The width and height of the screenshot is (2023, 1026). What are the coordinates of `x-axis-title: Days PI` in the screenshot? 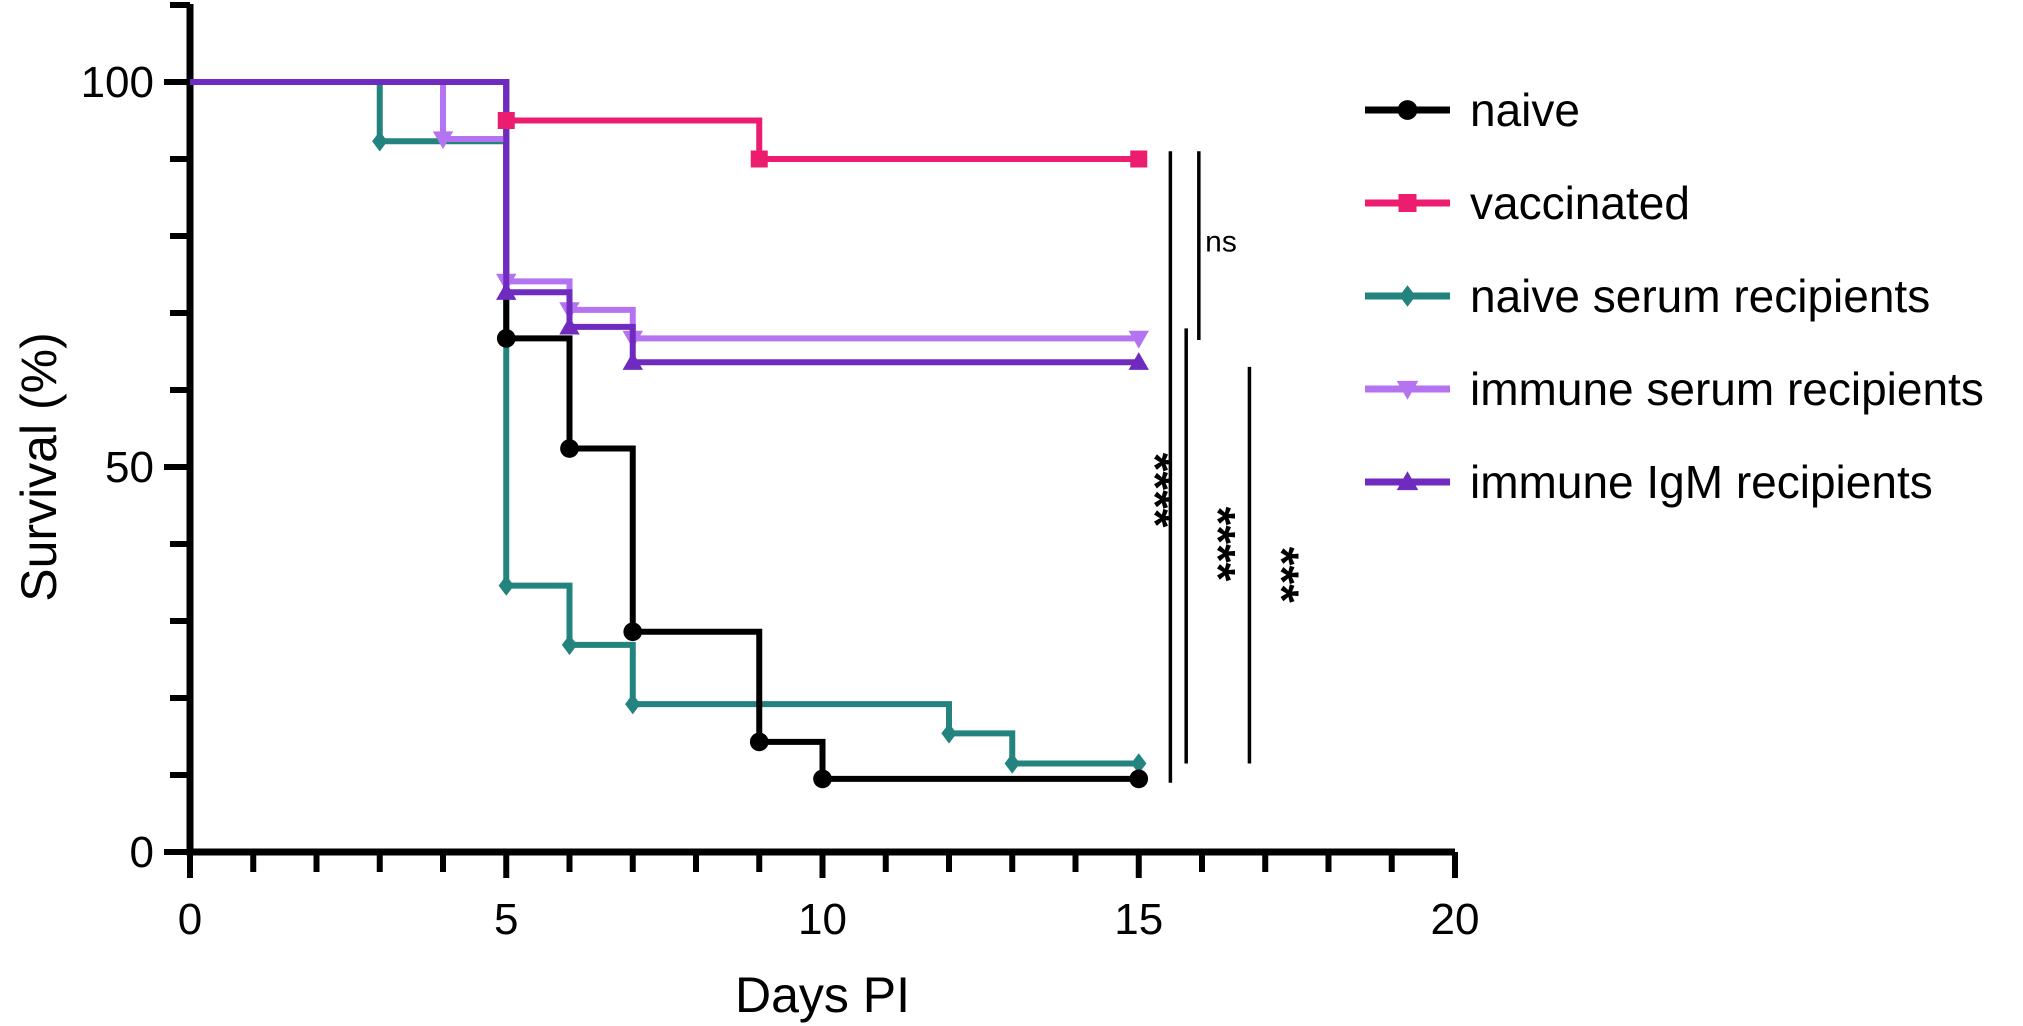 It's located at (822, 995).